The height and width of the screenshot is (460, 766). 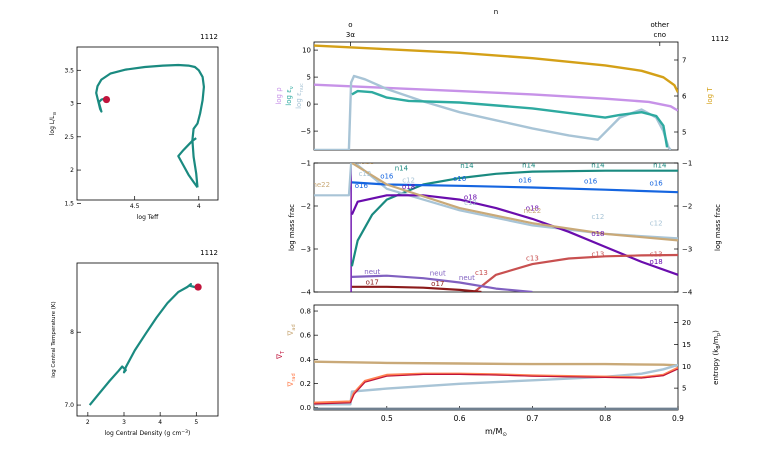 I want to click on profile-bottom-ytick-left-label-2: 0.4, so click(x=306, y=360).